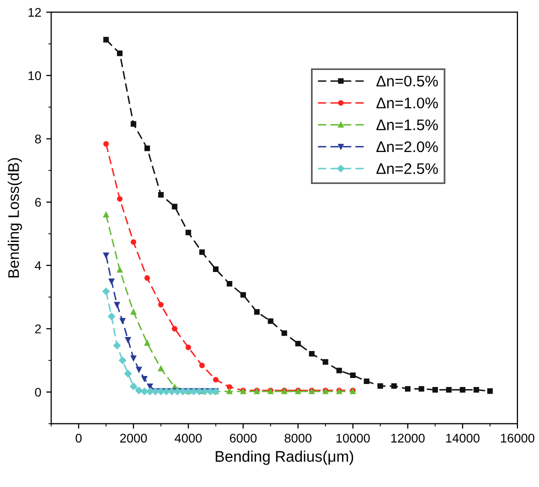 The image size is (539, 487). I want to click on legend-label: Δn=0.5%, so click(407, 81).